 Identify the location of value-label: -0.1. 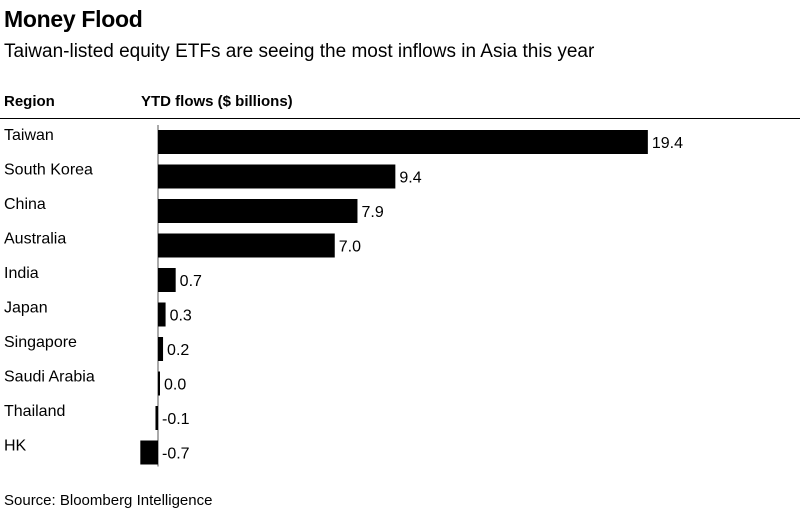
(176, 419).